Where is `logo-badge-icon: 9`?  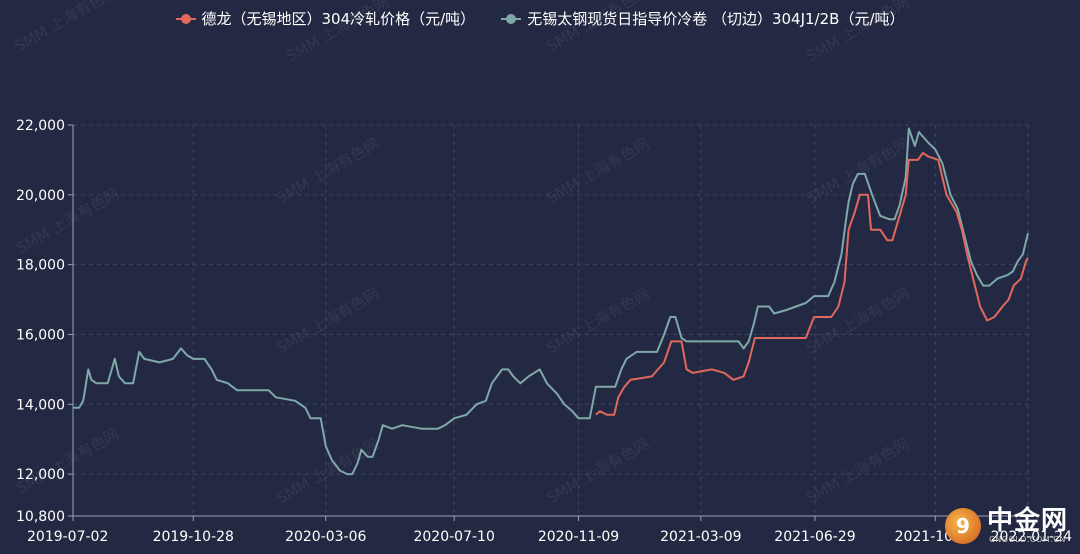
logo-badge-icon: 9 is located at coordinates (962, 525).